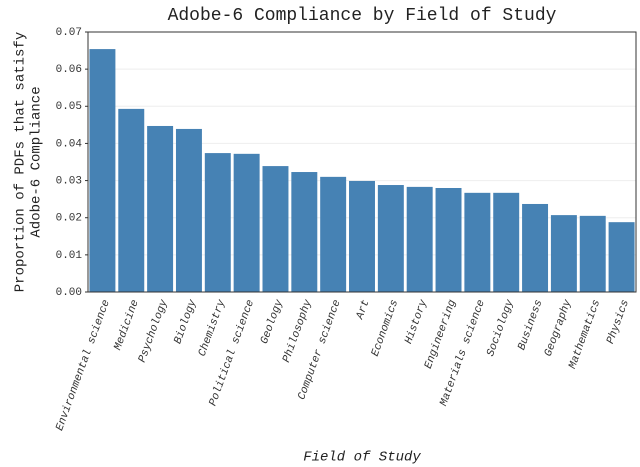  Describe the element at coordinates (69, 70) in the screenshot. I see `y-tick-label: 0.06` at that location.